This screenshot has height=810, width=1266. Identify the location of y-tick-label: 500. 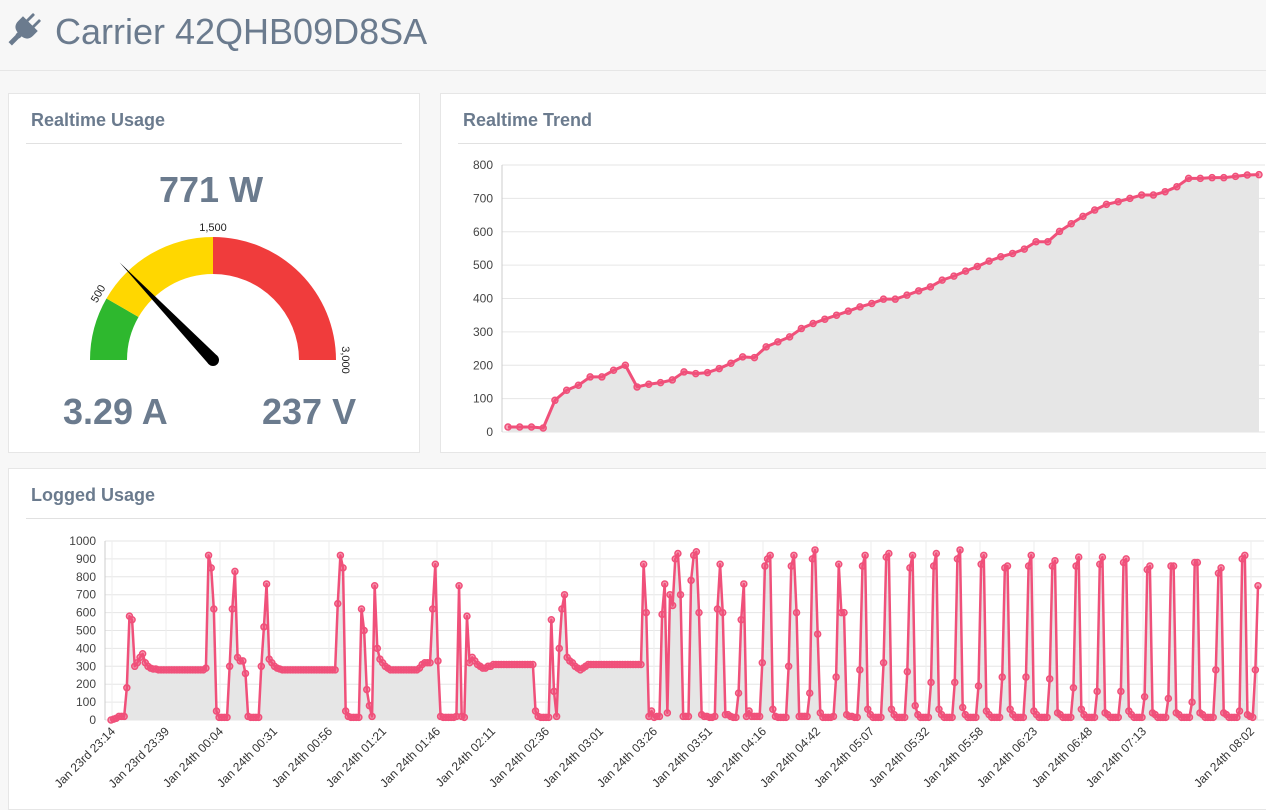
(483, 265).